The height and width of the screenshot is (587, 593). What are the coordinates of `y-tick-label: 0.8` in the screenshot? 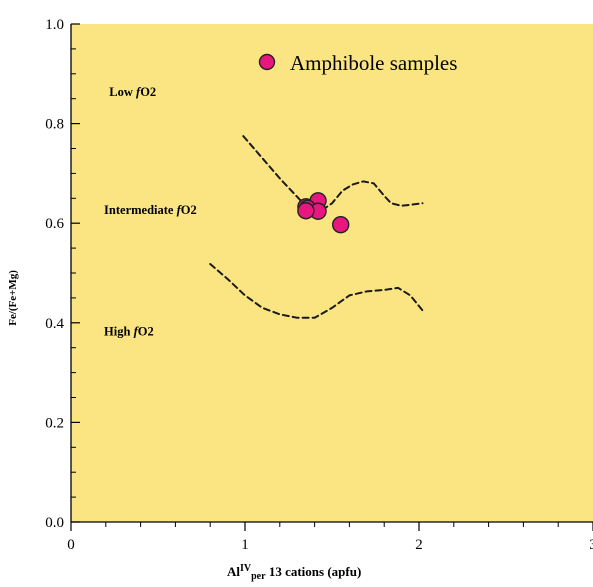 It's located at (54, 125).